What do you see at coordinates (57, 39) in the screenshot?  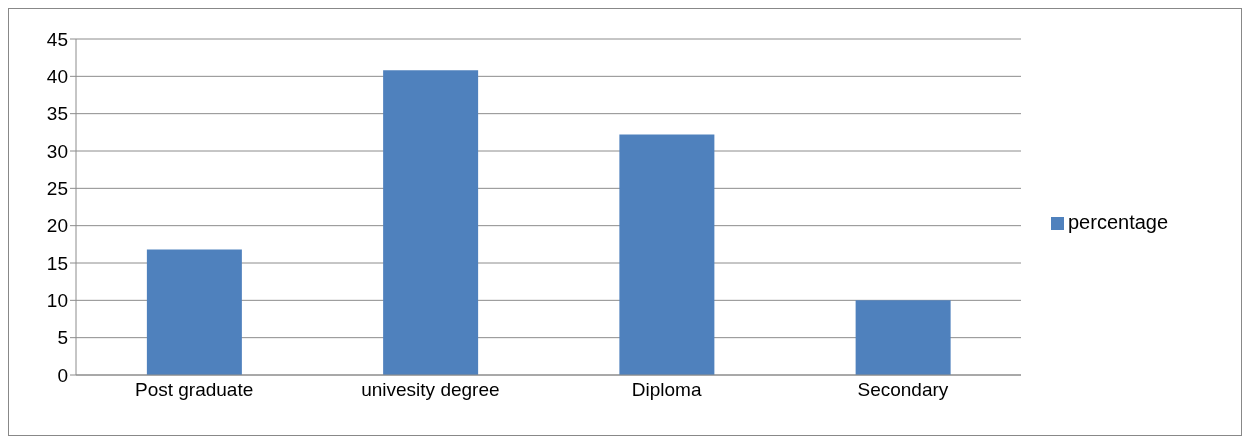 I see `y-tick-label: 45` at bounding box center [57, 39].